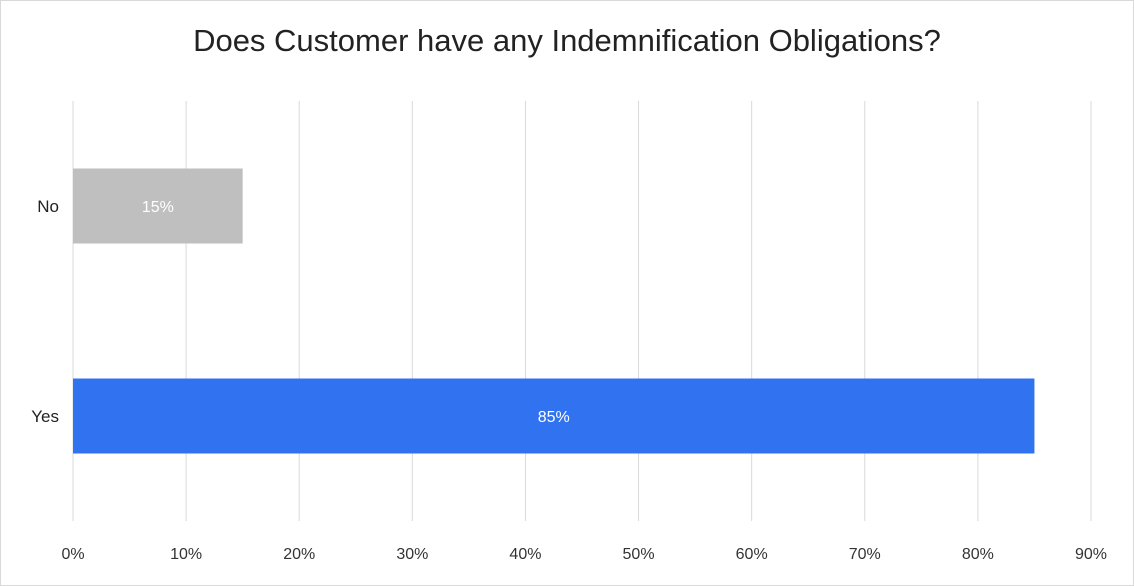 The height and width of the screenshot is (586, 1134). What do you see at coordinates (45, 416) in the screenshot?
I see `category-label: Yes` at bounding box center [45, 416].